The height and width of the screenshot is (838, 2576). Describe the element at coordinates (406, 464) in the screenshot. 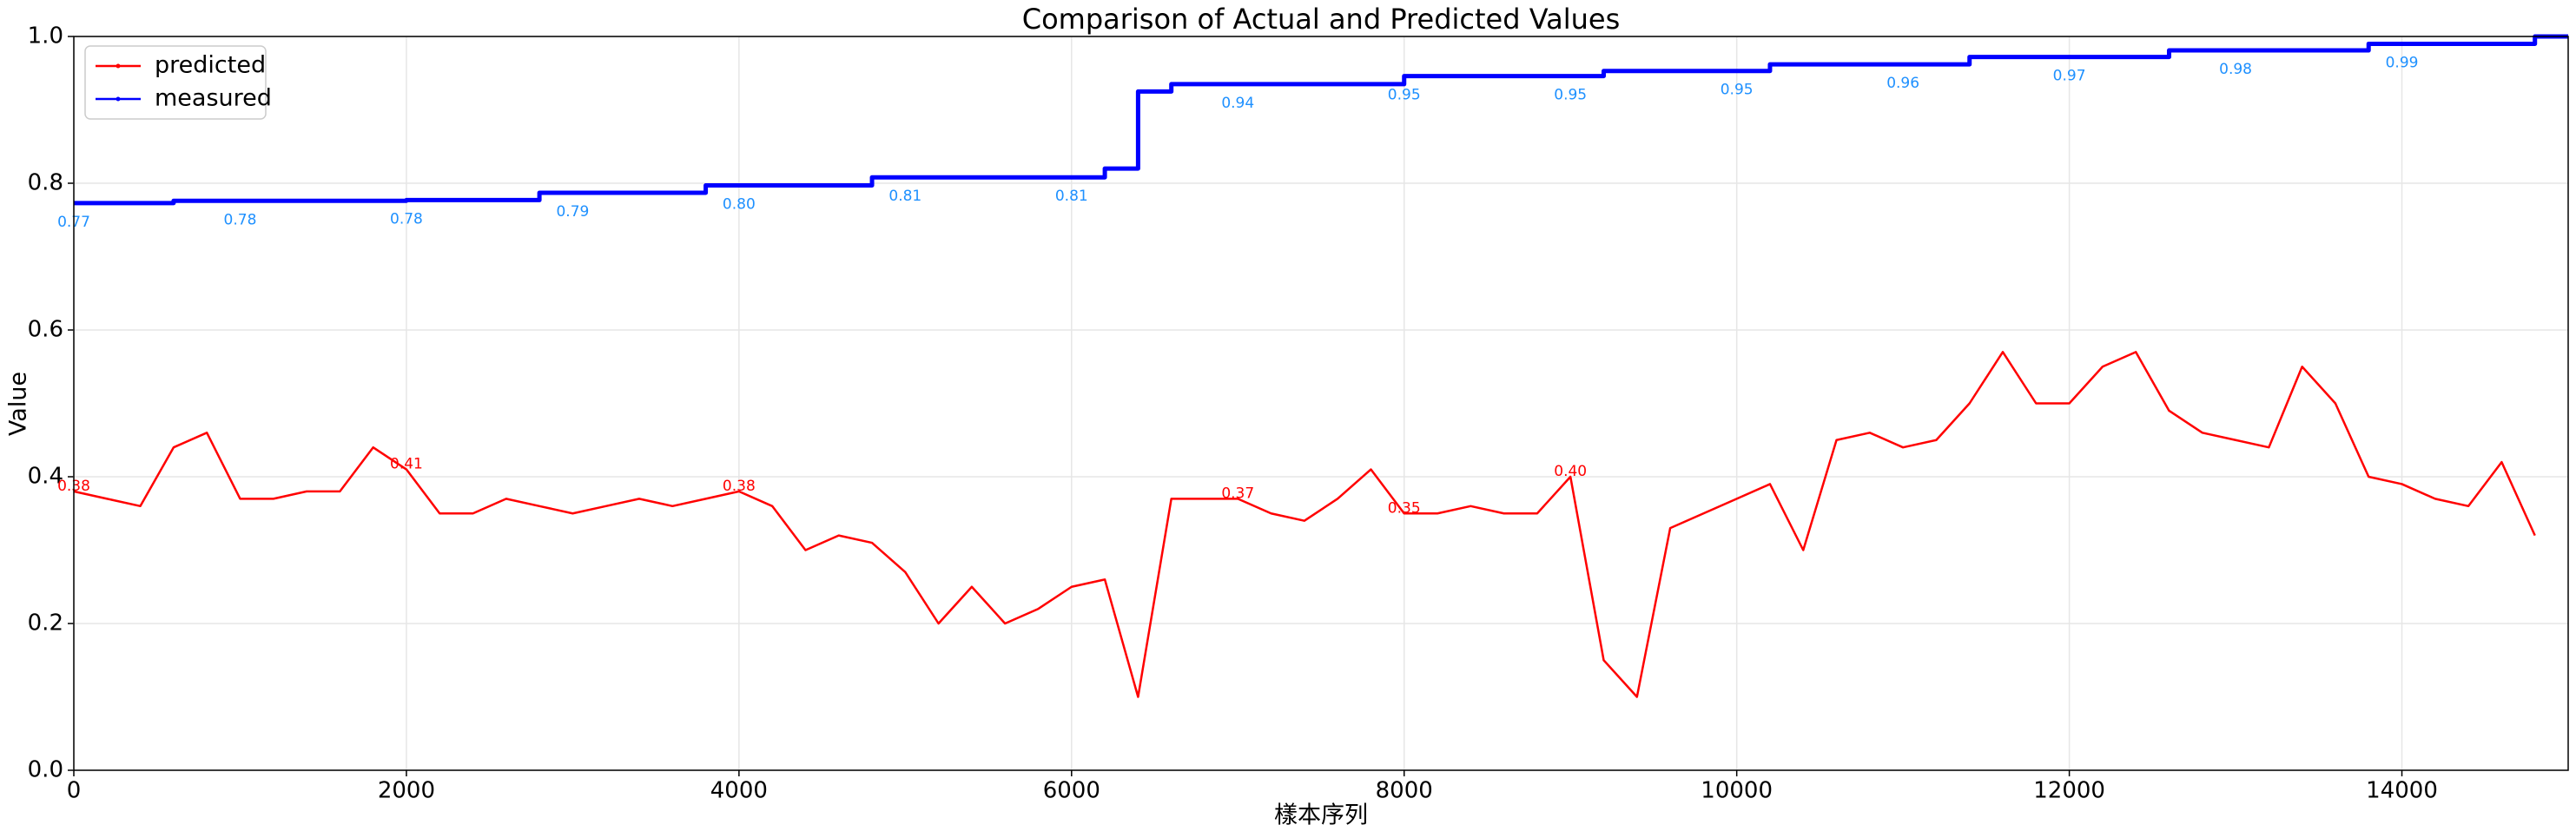

I see `value-label: 0.41` at that location.